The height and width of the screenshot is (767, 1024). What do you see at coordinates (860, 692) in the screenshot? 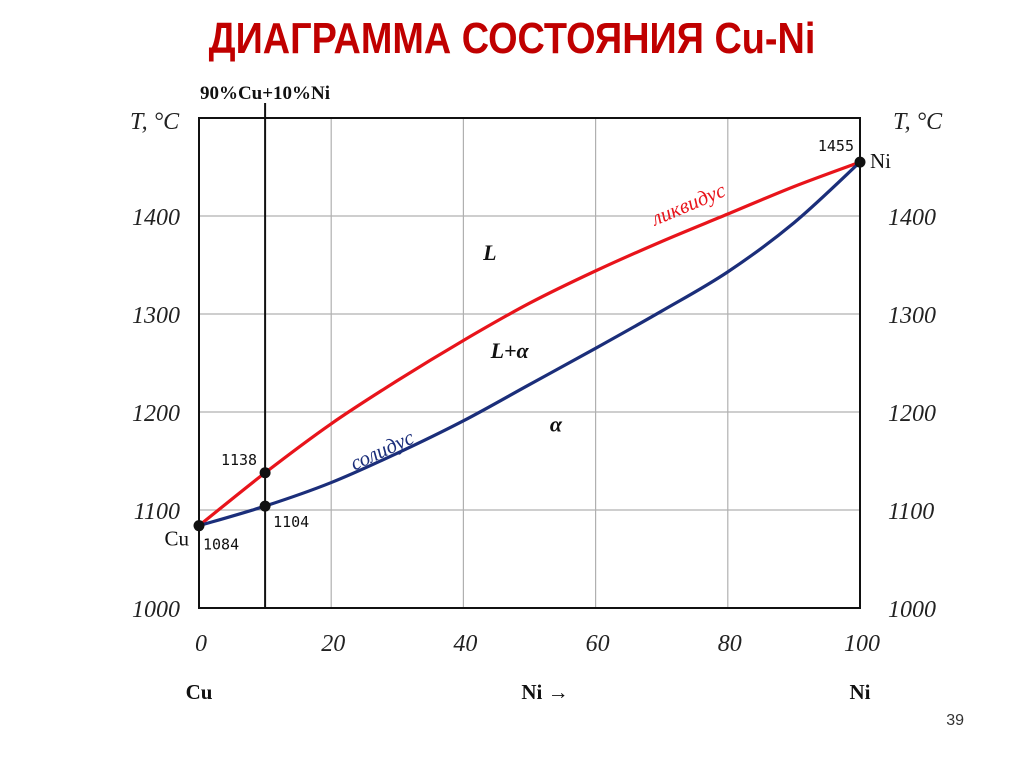
I see `bottom-label-ni: Ni` at bounding box center [860, 692].